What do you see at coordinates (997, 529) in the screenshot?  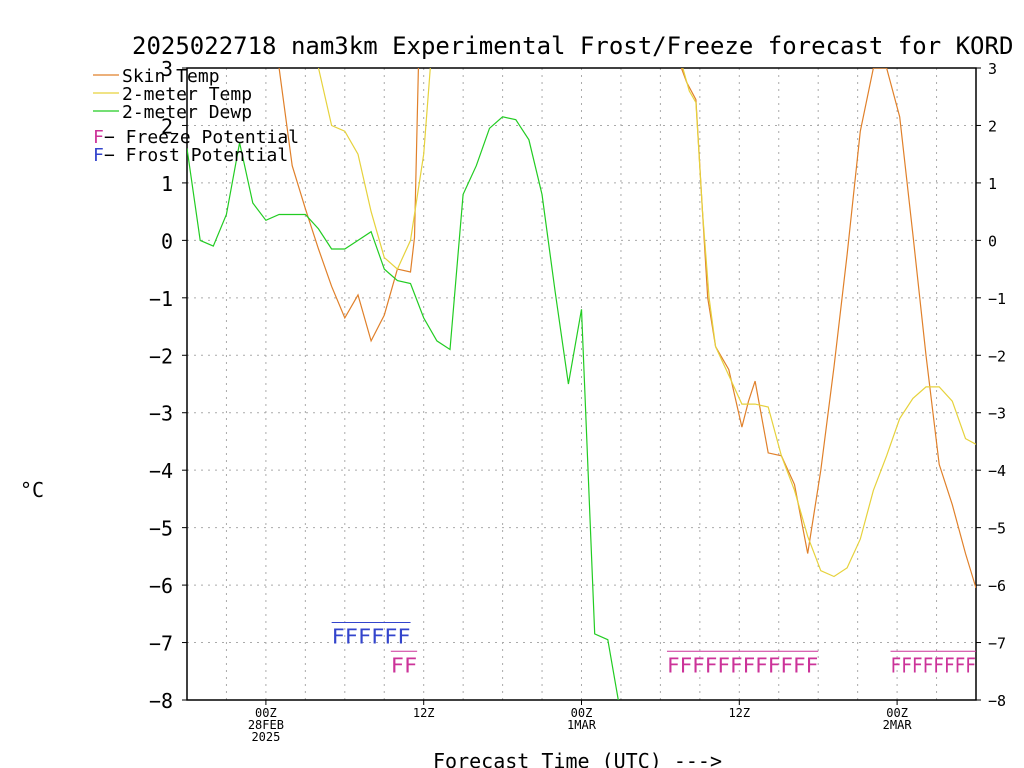 I see `y-tick-label-right: −5` at bounding box center [997, 529].